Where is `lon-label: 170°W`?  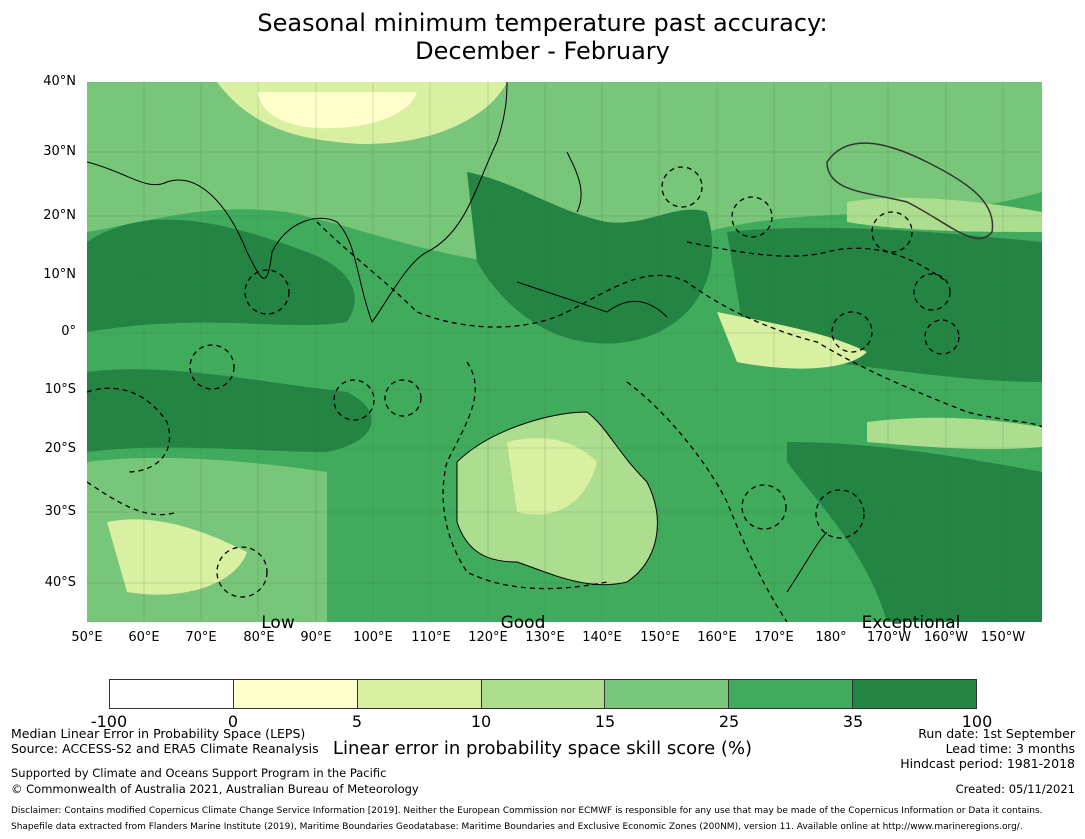 lon-label: 170°W is located at coordinates (889, 637).